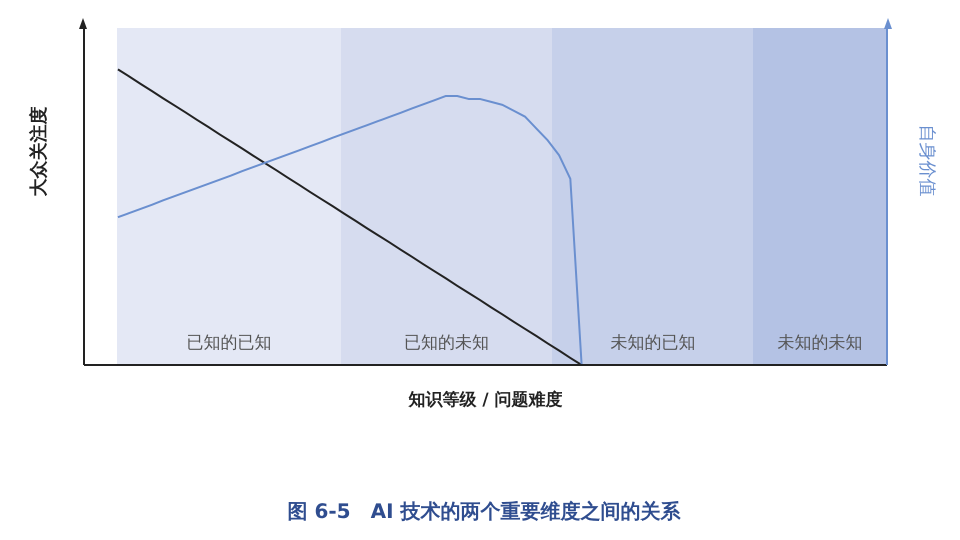 The height and width of the screenshot is (540, 960). I want to click on text: 图 6-5 AI 技术的两个重要维度之间的关系, so click(484, 511).